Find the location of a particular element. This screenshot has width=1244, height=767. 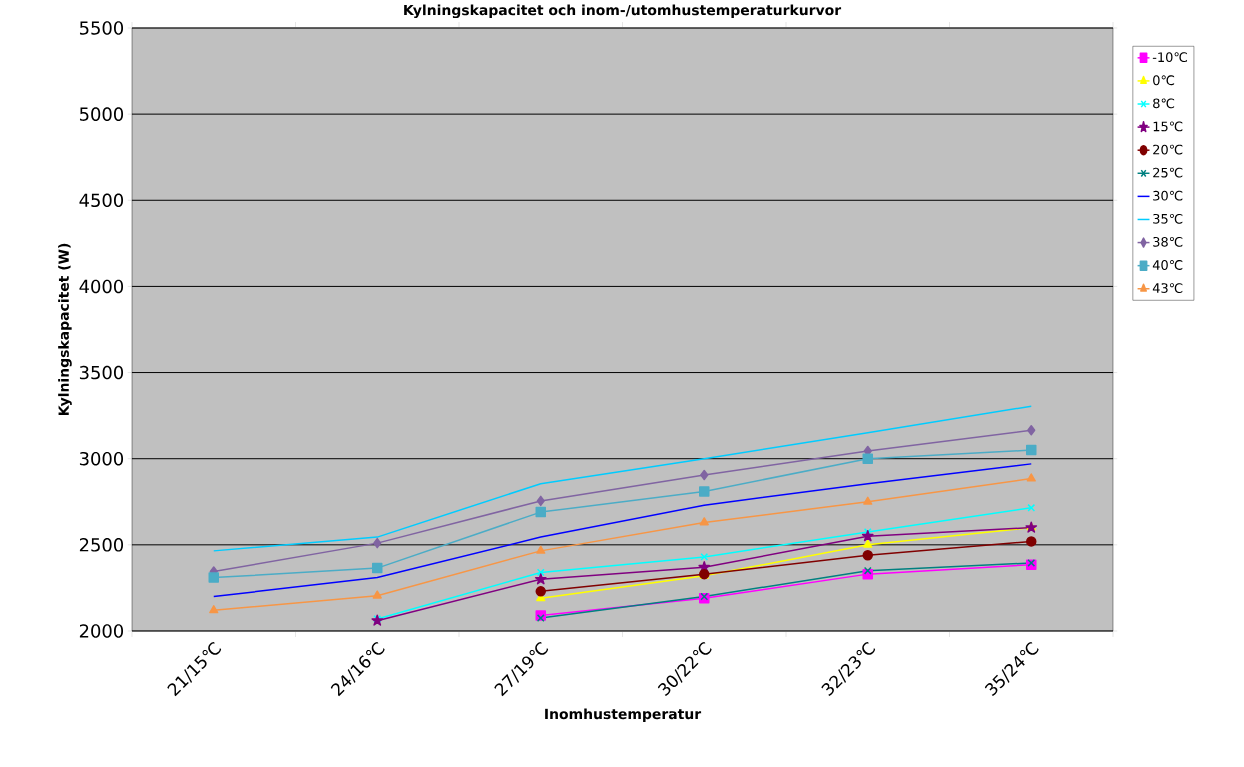

legend-label: 25℃ is located at coordinates (1168, 172).